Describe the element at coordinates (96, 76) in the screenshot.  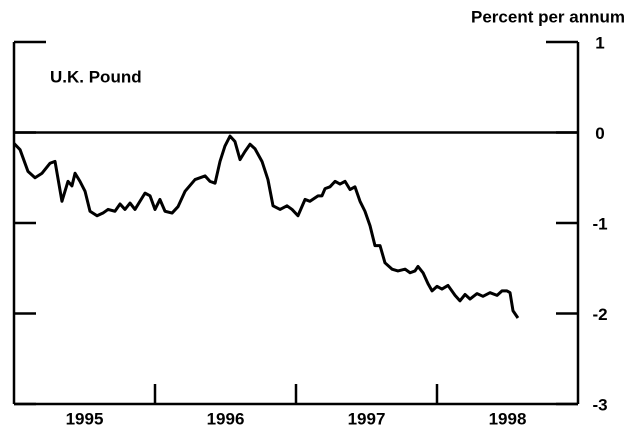
I see `chart-title: U.K. Pound` at that location.